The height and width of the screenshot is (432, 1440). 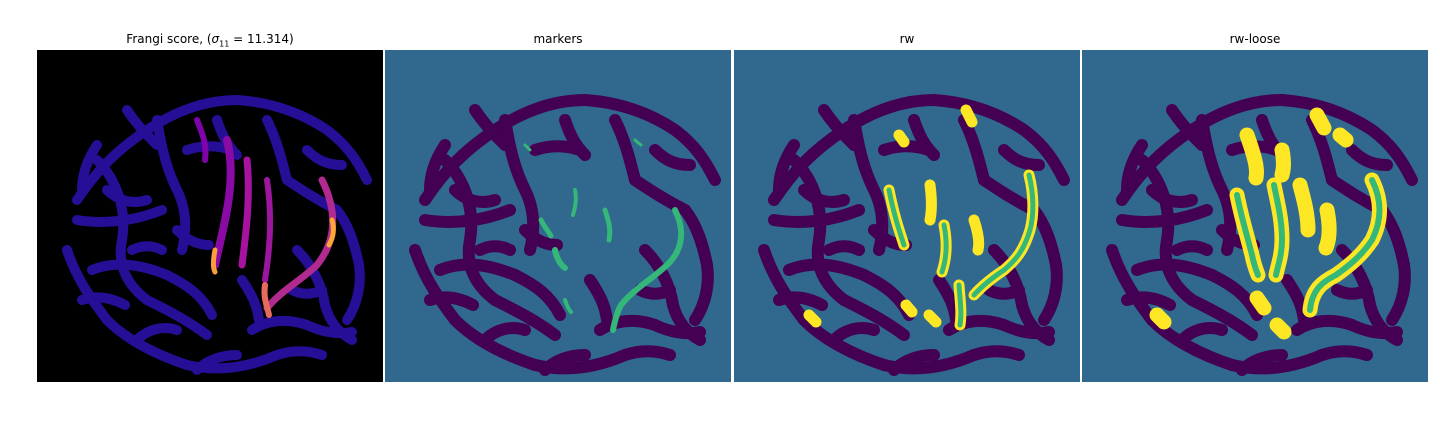 I want to click on frangi-vessel-network, so click(x=217, y=235).